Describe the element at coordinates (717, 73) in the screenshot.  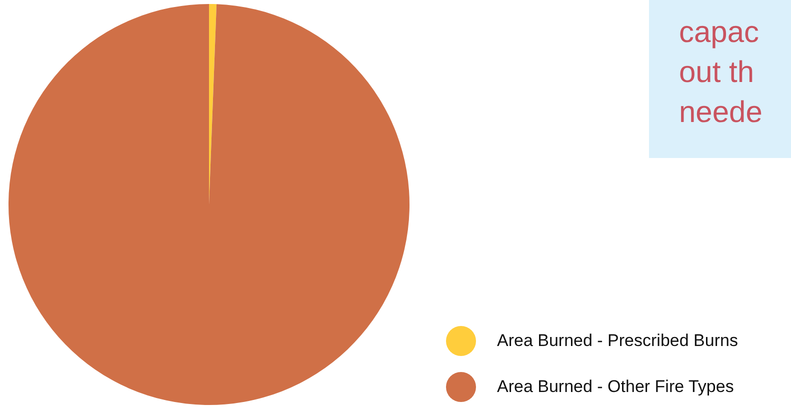
I see `text: out th` at that location.